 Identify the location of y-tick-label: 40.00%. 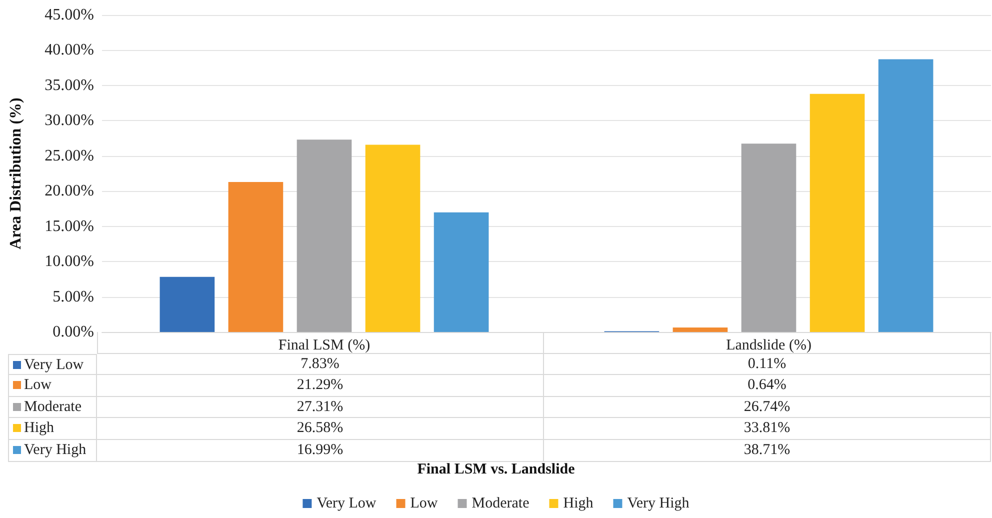
(69, 50).